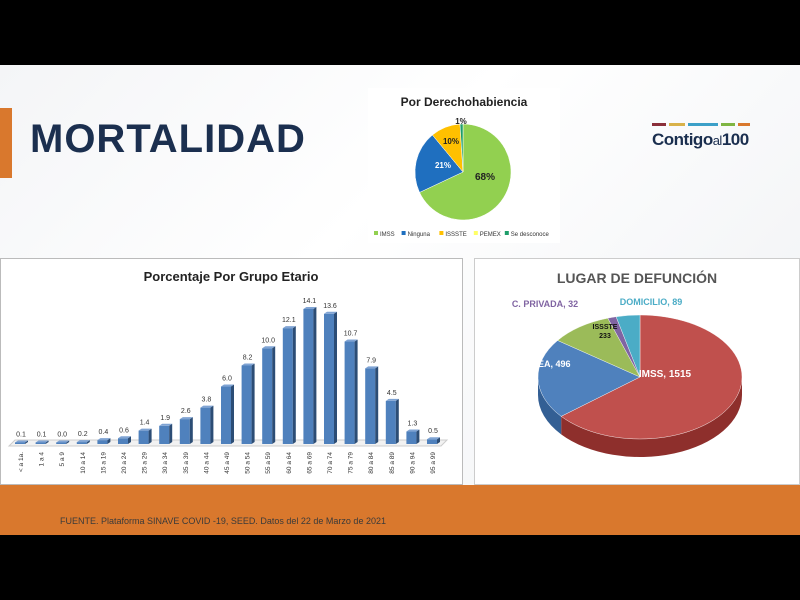 Image resolution: width=800 pixels, height=600 pixels. I want to click on bar-value-label: 8.2, so click(248, 357).